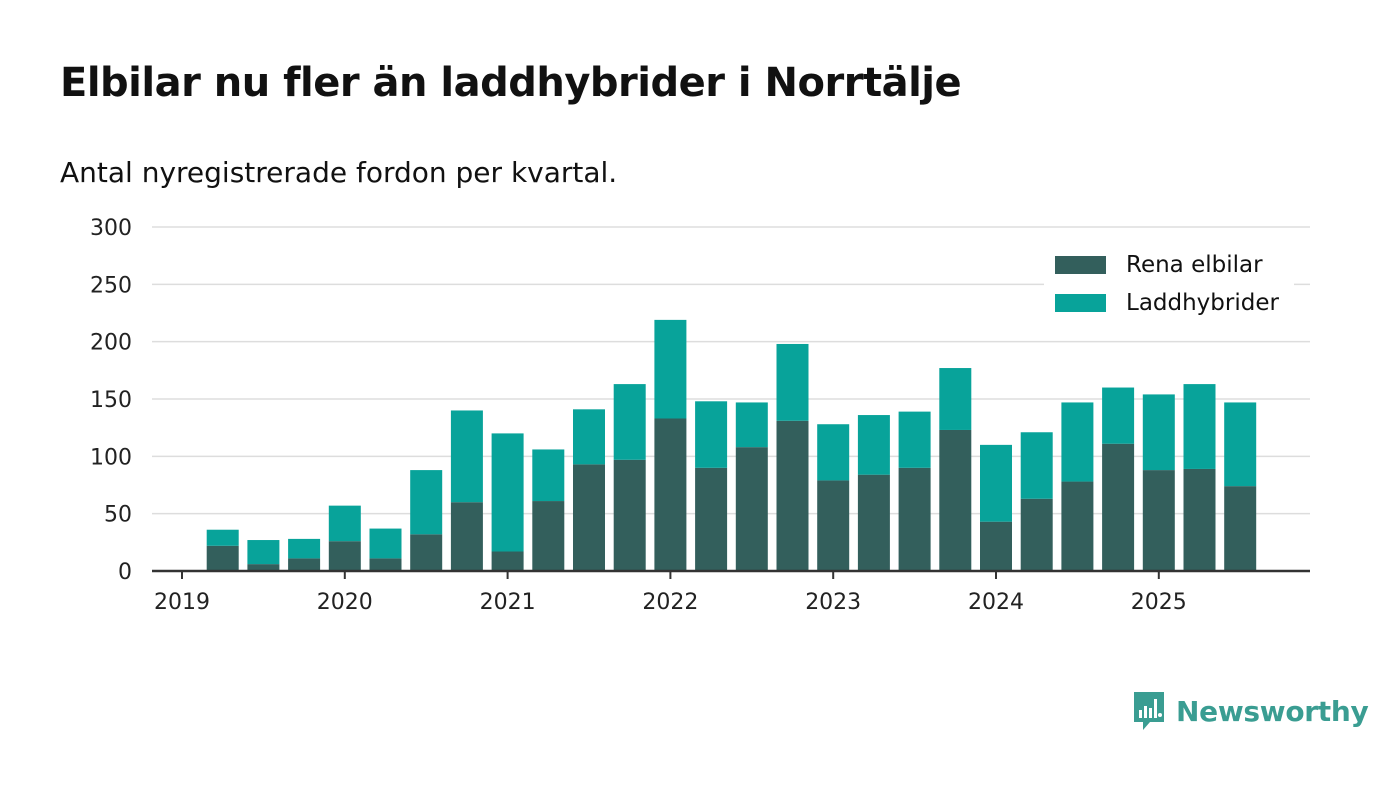 This screenshot has height=793, width=1400. What do you see at coordinates (111, 343) in the screenshot?
I see `y-tick-label-200: 200` at bounding box center [111, 343].